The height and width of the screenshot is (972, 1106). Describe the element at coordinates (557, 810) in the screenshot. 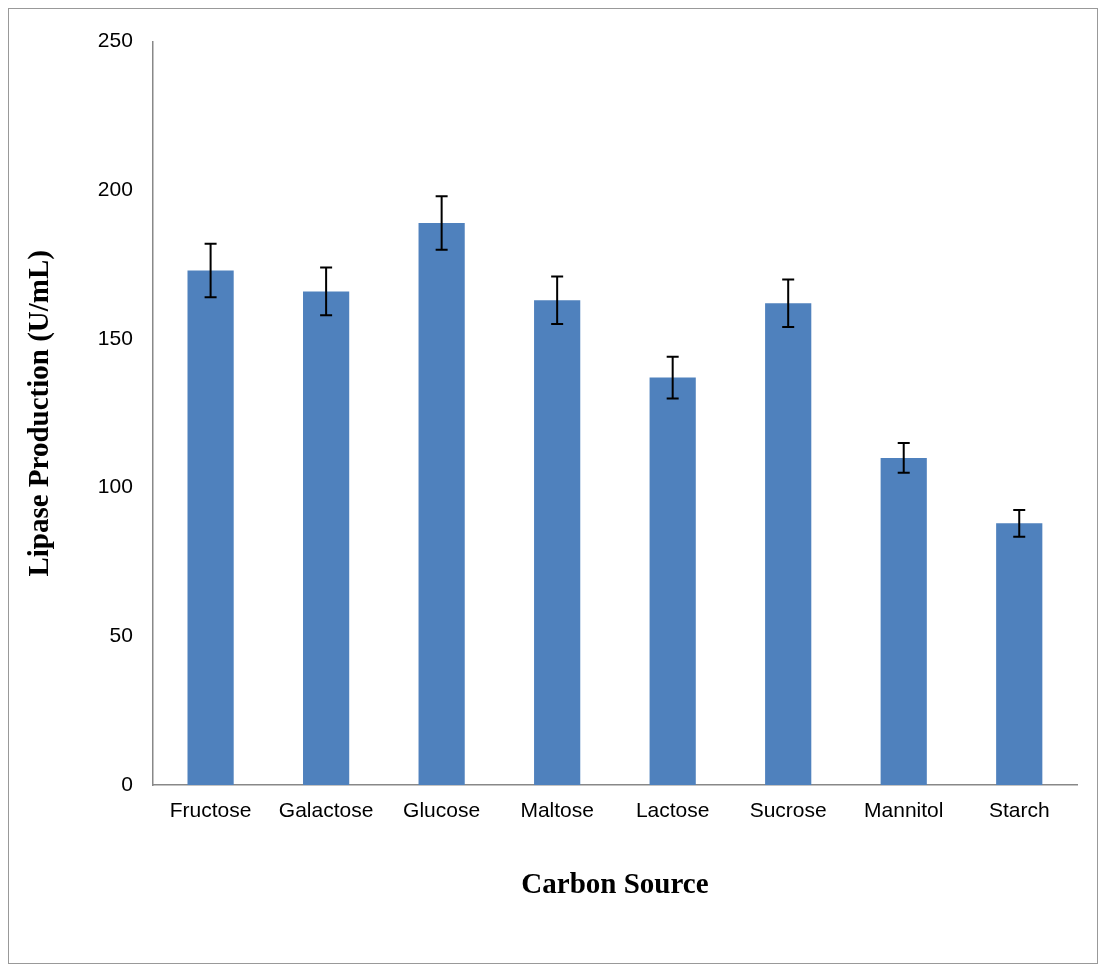

I see `x-tick-label: Maltose` at that location.